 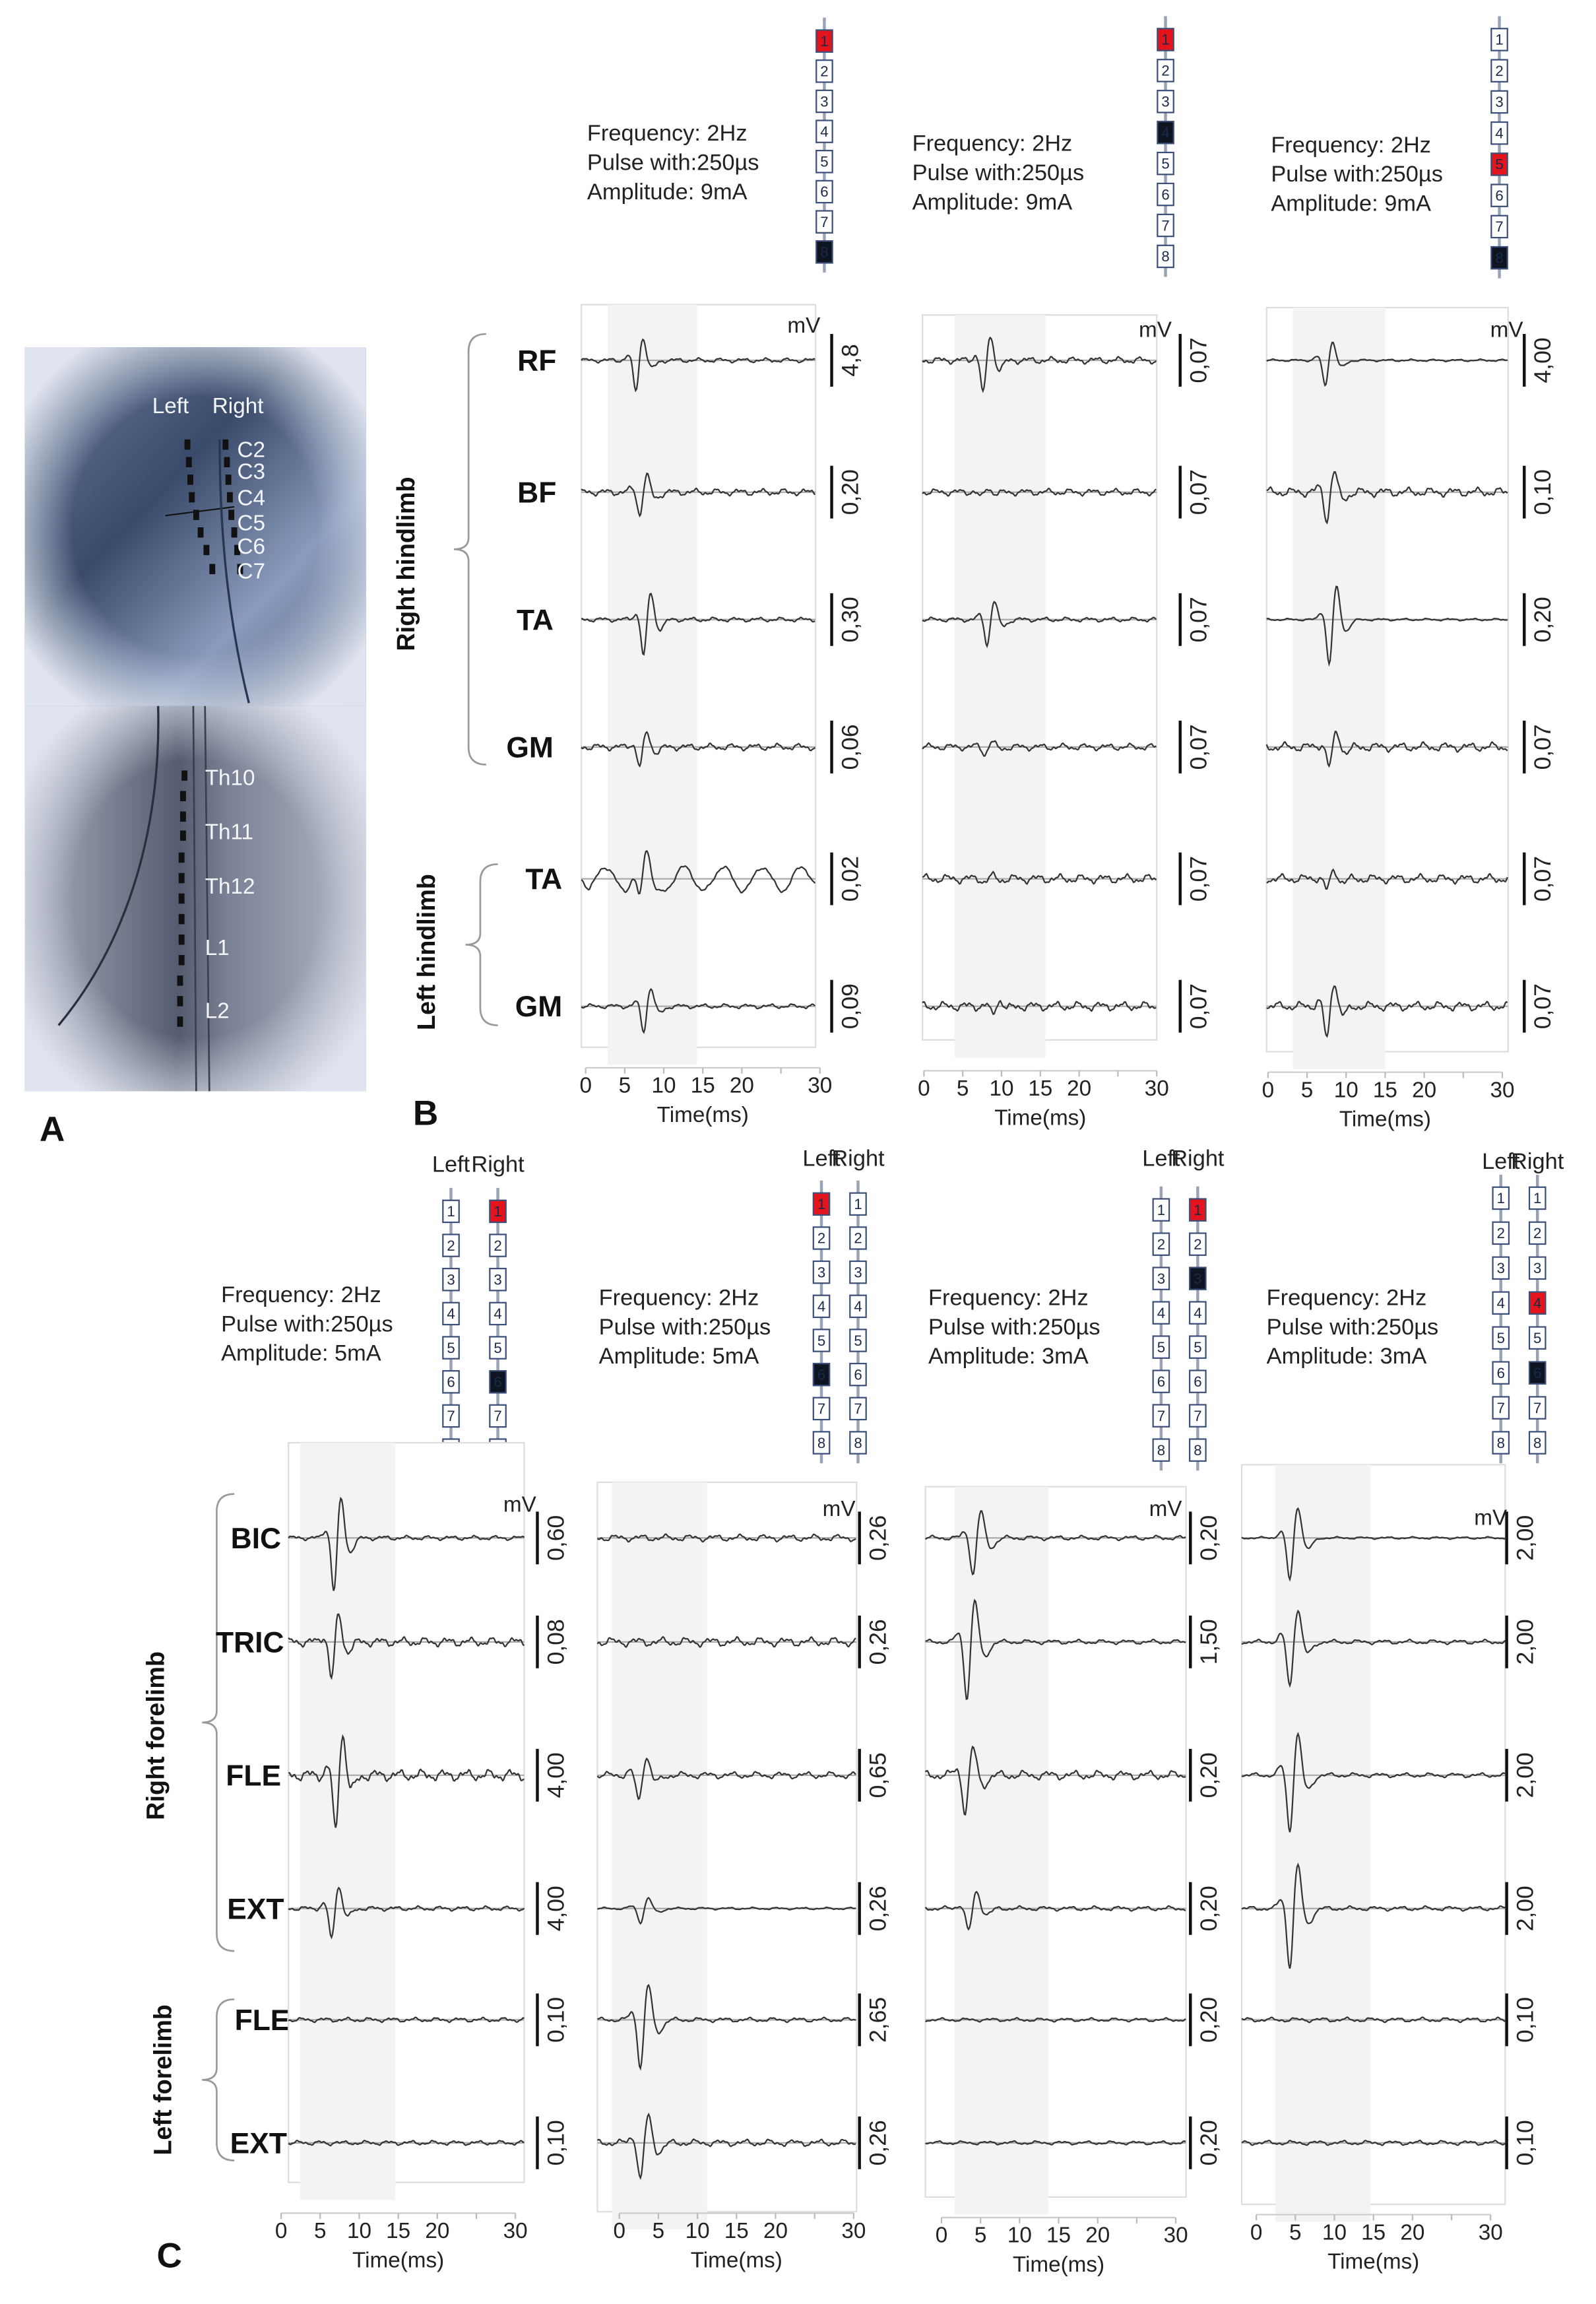 What do you see at coordinates (1499, 165) in the screenshot?
I see `electrode-contact-number: 5` at bounding box center [1499, 165].